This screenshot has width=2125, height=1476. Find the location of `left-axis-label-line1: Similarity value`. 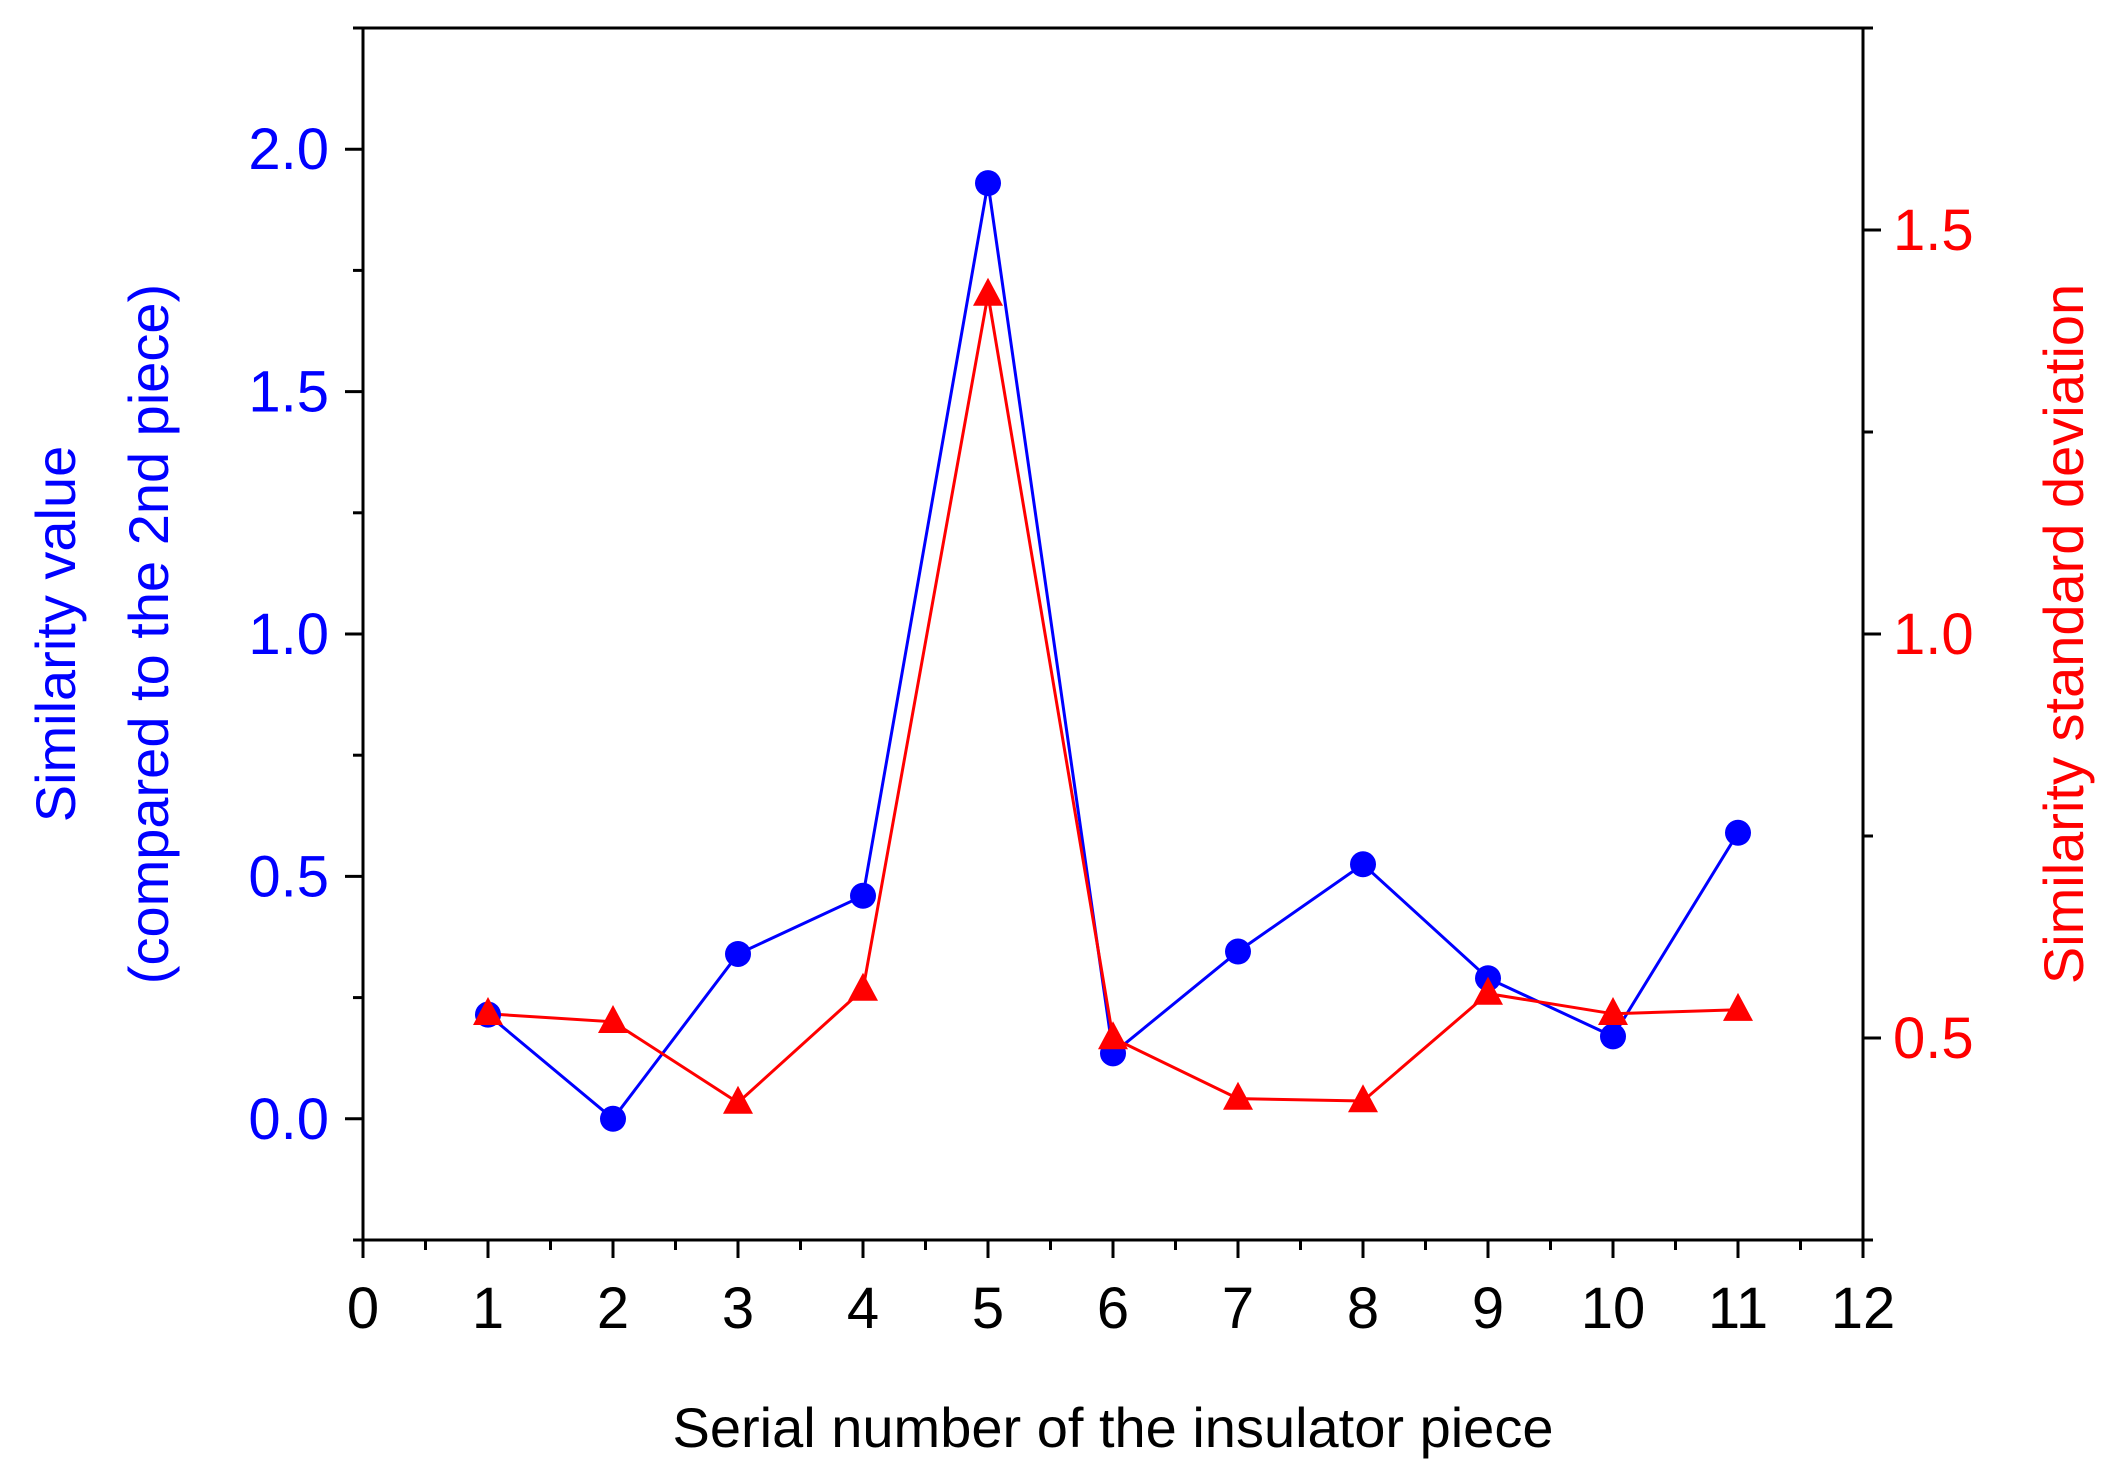

left-axis-label-line1: Similarity value is located at coordinates (55, 634).